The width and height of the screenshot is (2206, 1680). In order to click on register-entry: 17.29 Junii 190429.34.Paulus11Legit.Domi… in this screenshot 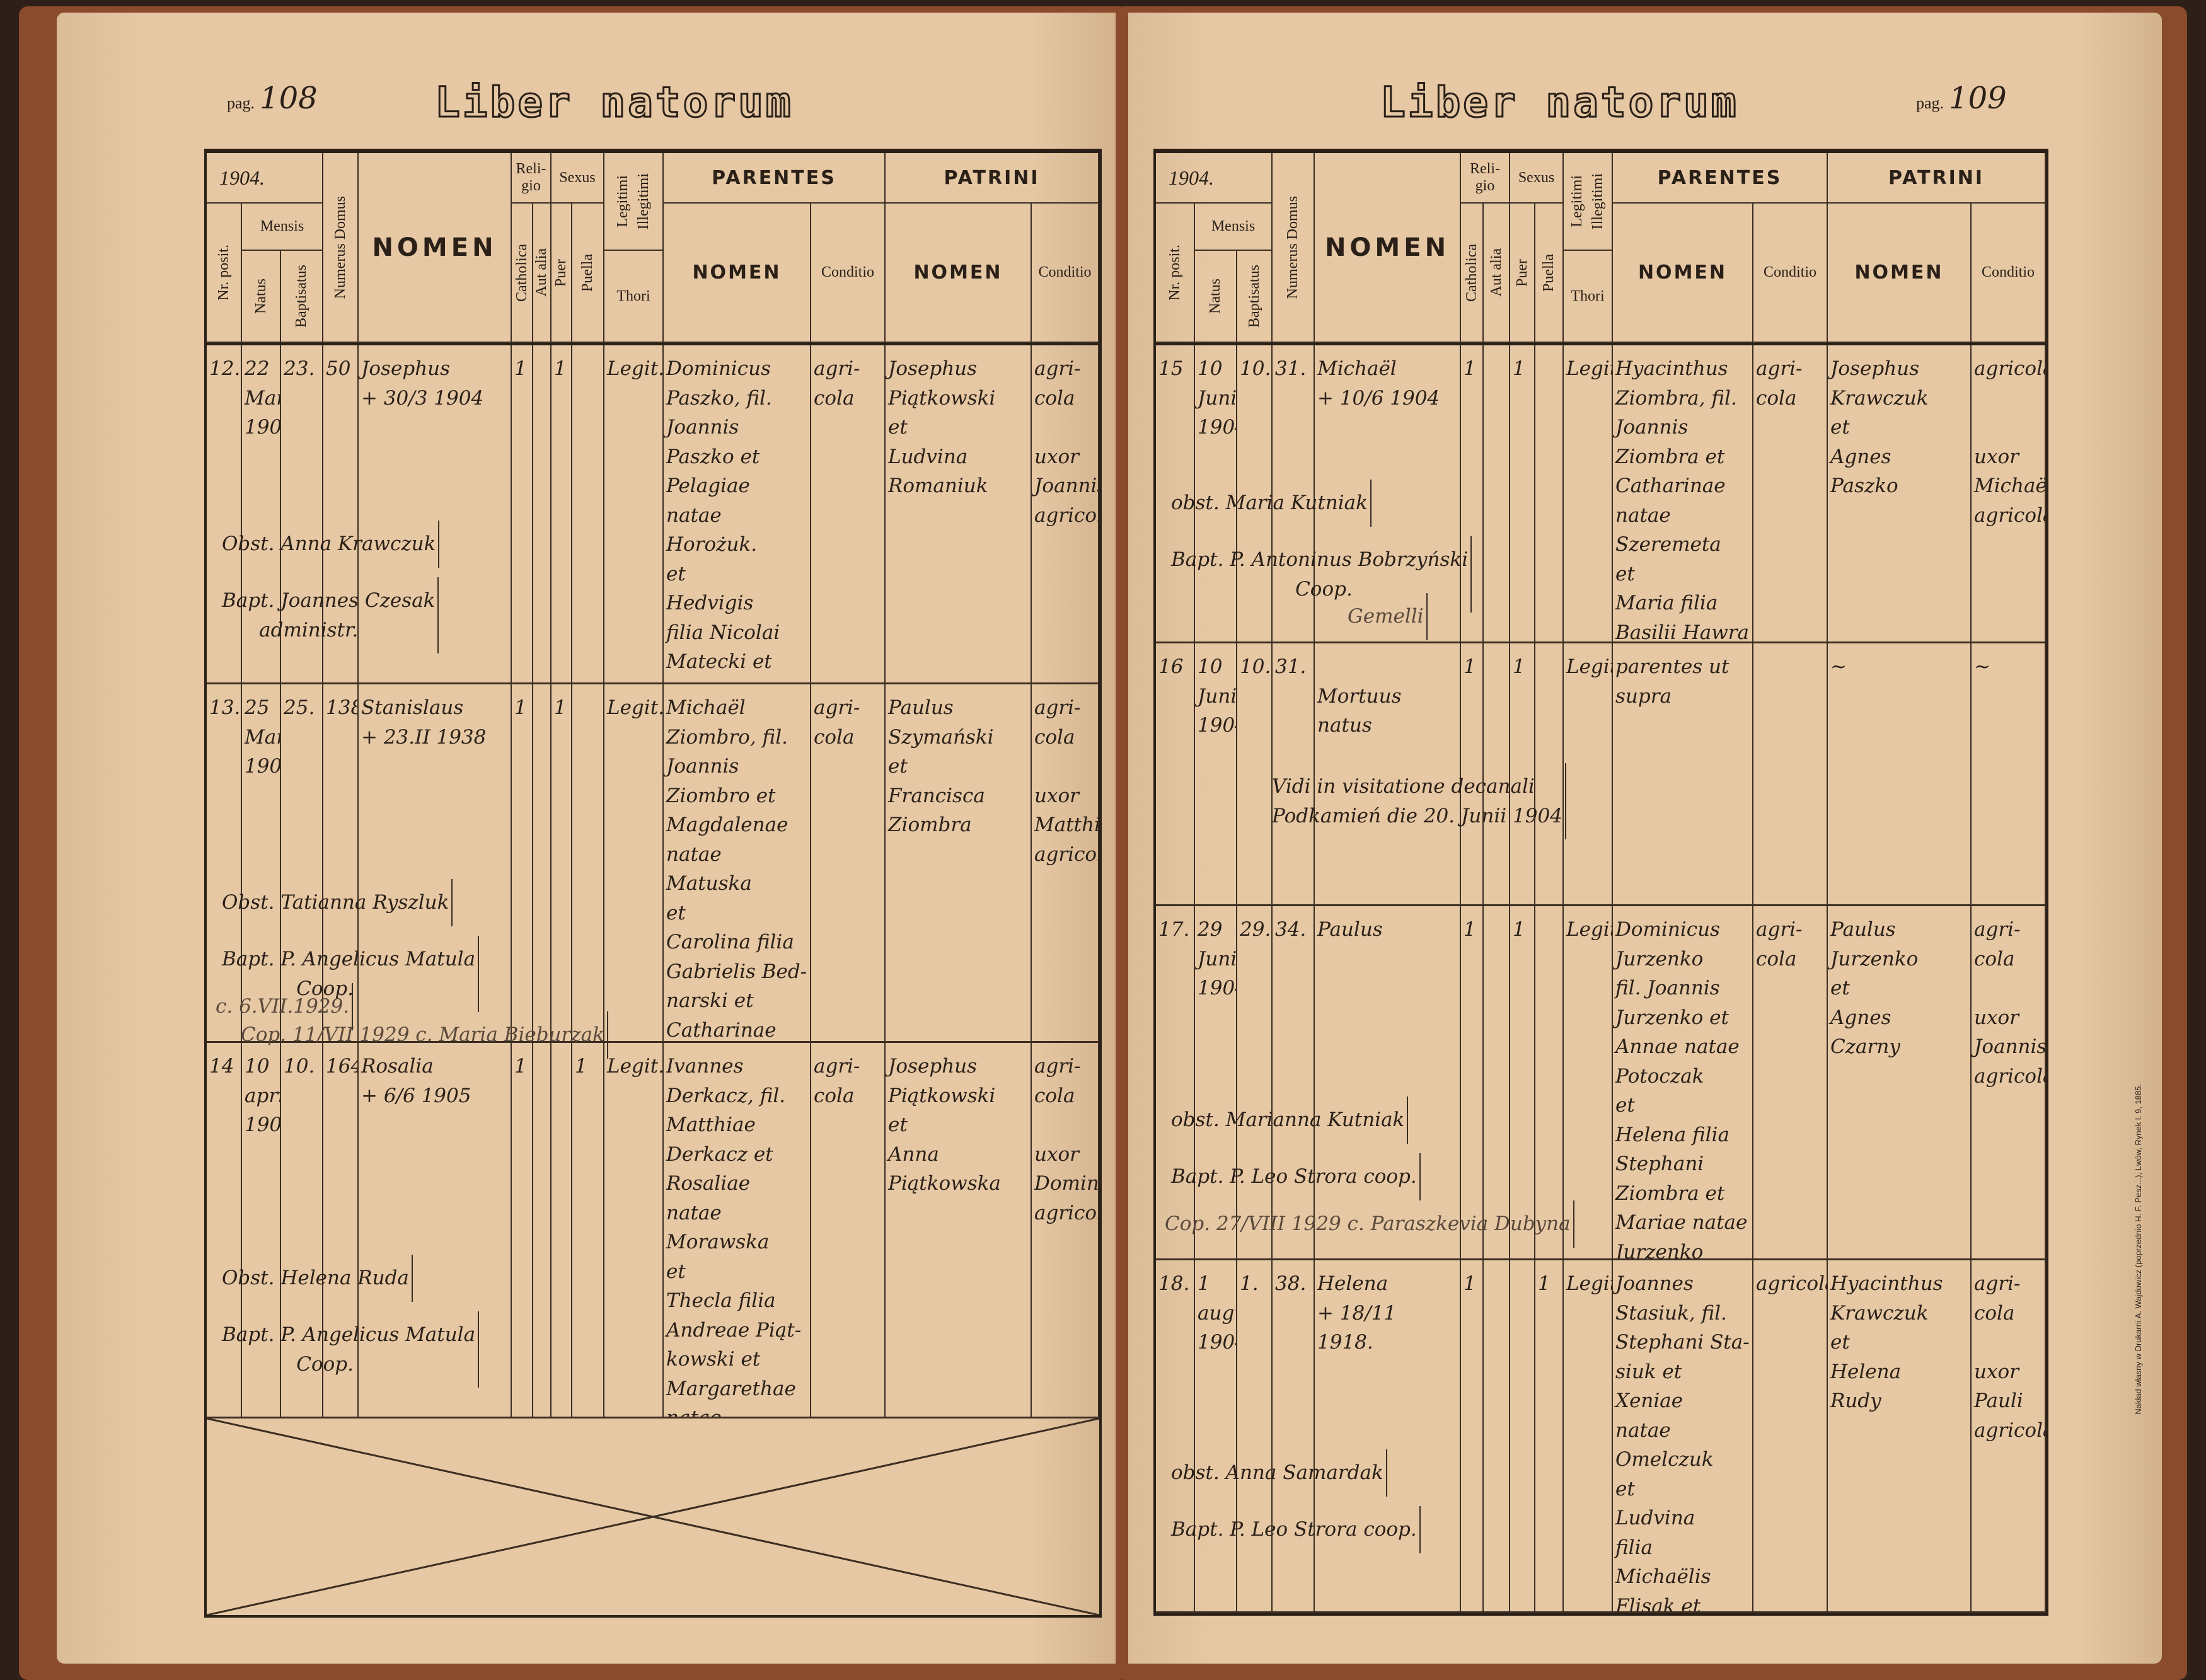, I will do `click(1601, 1083)`.